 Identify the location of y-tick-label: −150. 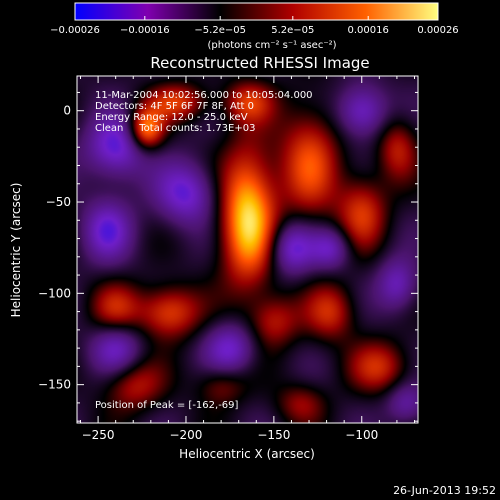
(54, 385).